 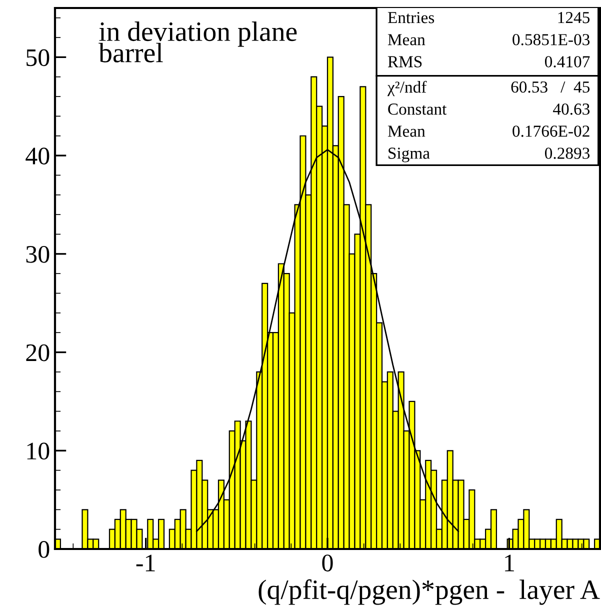 I want to click on y-tick-label: 40, so click(x=38, y=156).